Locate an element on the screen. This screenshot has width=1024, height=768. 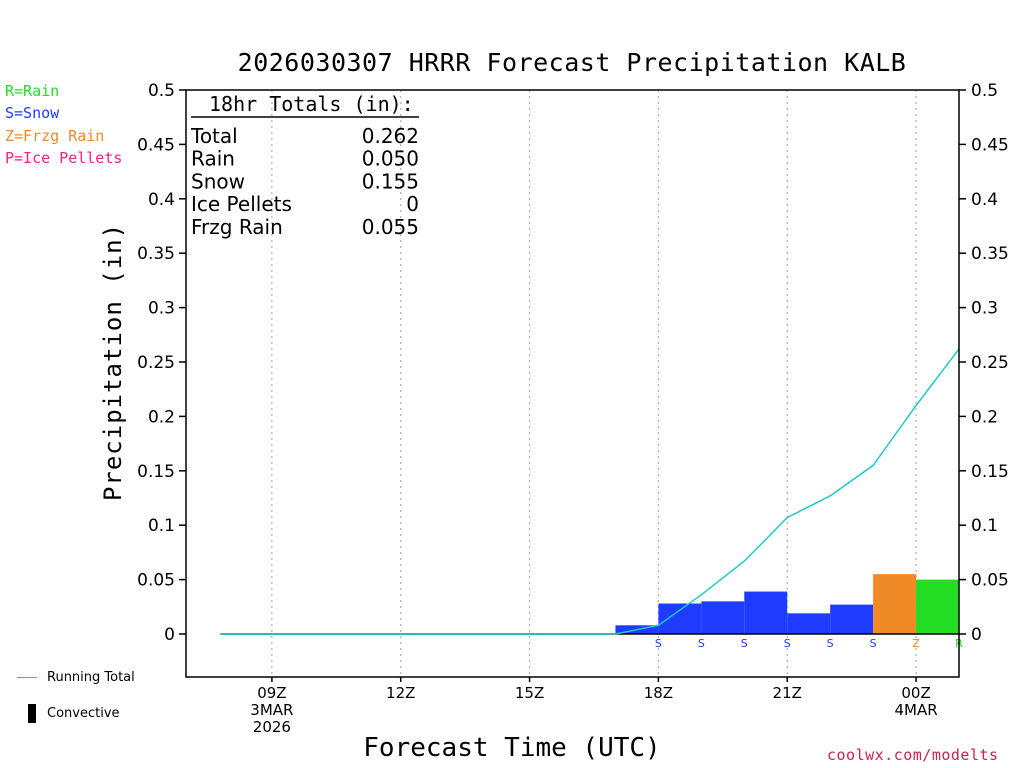
credit-link: coolwx.com/modelts is located at coordinates (913, 755).